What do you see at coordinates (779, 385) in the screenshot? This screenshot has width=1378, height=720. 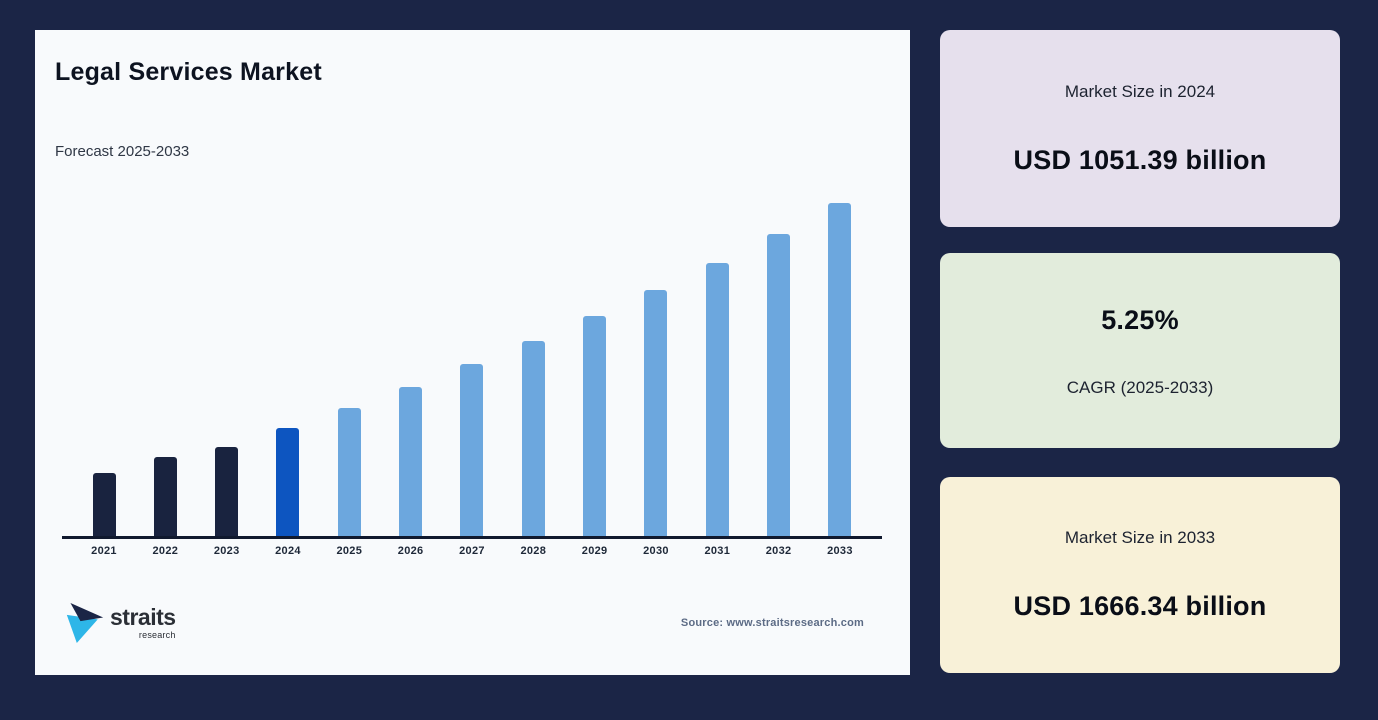 I see `bar-rect-2032` at bounding box center [779, 385].